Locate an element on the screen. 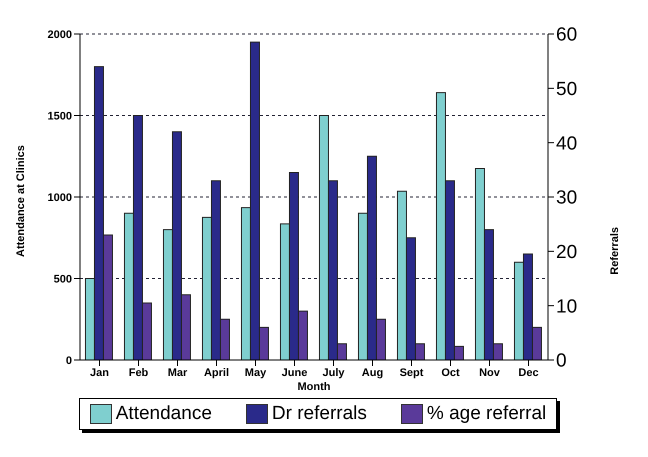 Image resolution: width=648 pixels, height=457 pixels. x-tick-label: Mar is located at coordinates (178, 372).